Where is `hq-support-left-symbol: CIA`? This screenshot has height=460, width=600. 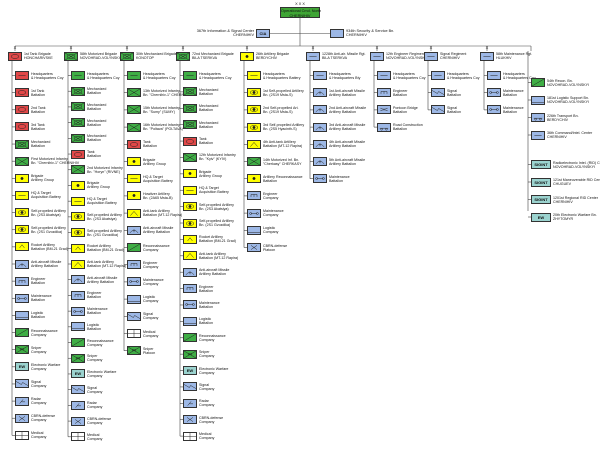 hq-support-left-symbol: CIA is located at coordinates (263, 33).